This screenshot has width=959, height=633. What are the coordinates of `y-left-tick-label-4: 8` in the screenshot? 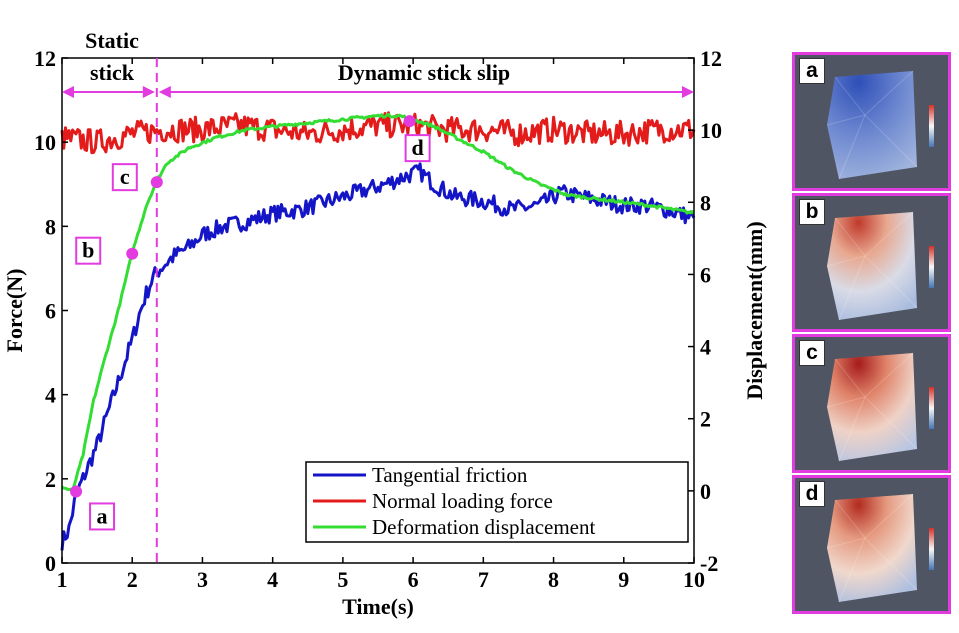 It's located at (50, 226).